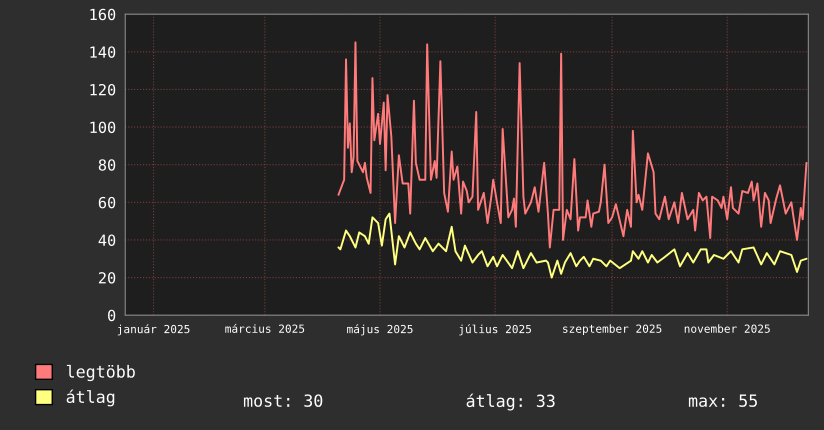 This screenshot has width=824, height=430. Describe the element at coordinates (90, 397) in the screenshot. I see `legend-label: átlag` at that location.